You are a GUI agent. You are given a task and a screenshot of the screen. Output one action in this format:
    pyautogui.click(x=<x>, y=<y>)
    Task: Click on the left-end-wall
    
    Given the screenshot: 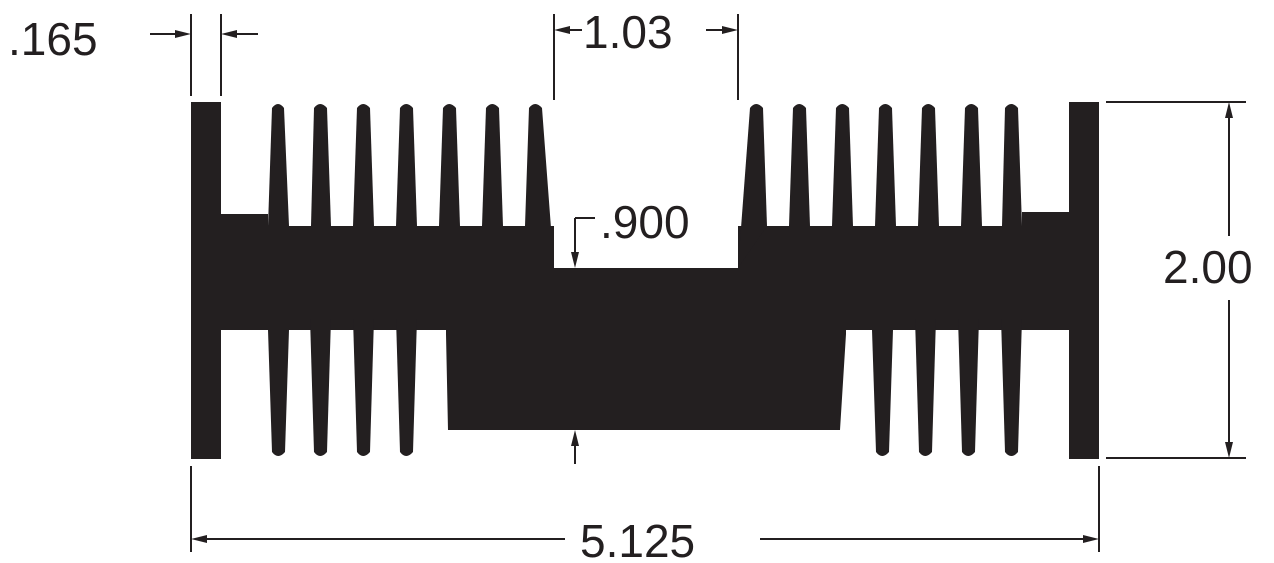 What is the action you would take?
    pyautogui.click(x=206, y=280)
    